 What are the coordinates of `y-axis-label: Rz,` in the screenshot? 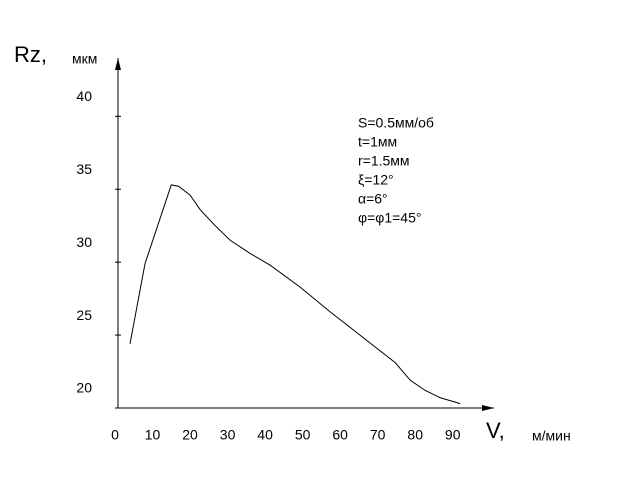 It's located at (30, 54).